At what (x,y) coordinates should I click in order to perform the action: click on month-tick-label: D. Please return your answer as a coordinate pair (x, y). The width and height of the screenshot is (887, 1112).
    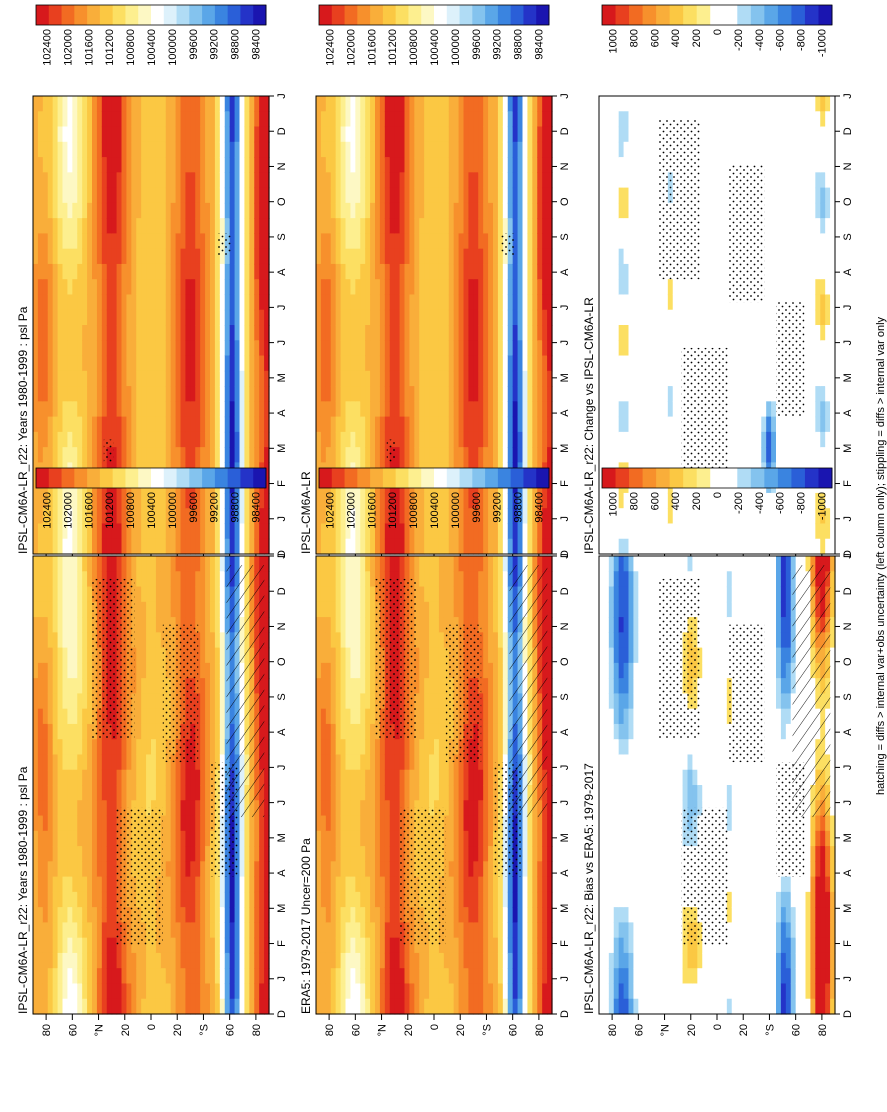
    Looking at the image, I should click on (282, 591).